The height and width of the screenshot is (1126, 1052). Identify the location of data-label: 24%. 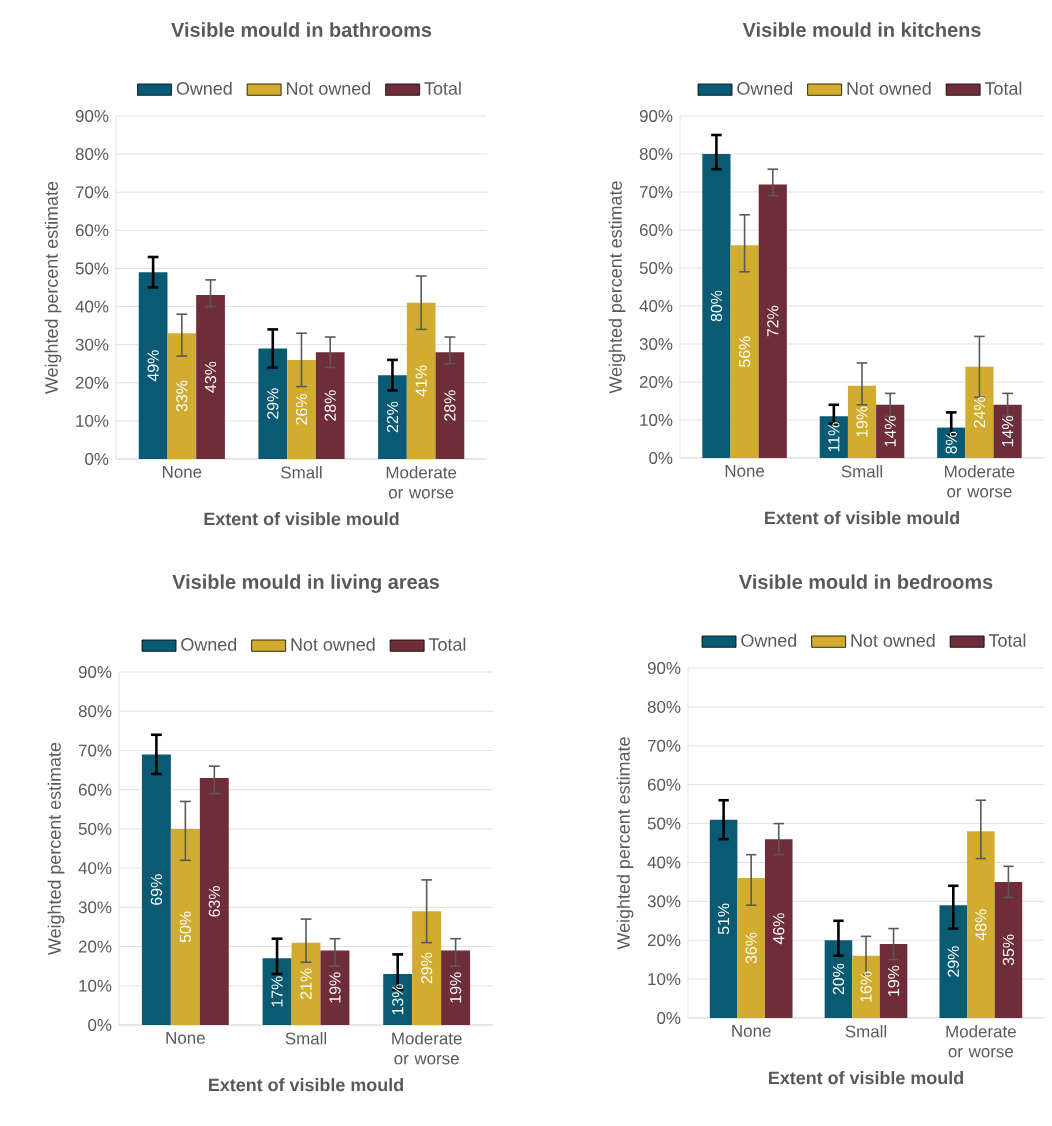
(979, 412).